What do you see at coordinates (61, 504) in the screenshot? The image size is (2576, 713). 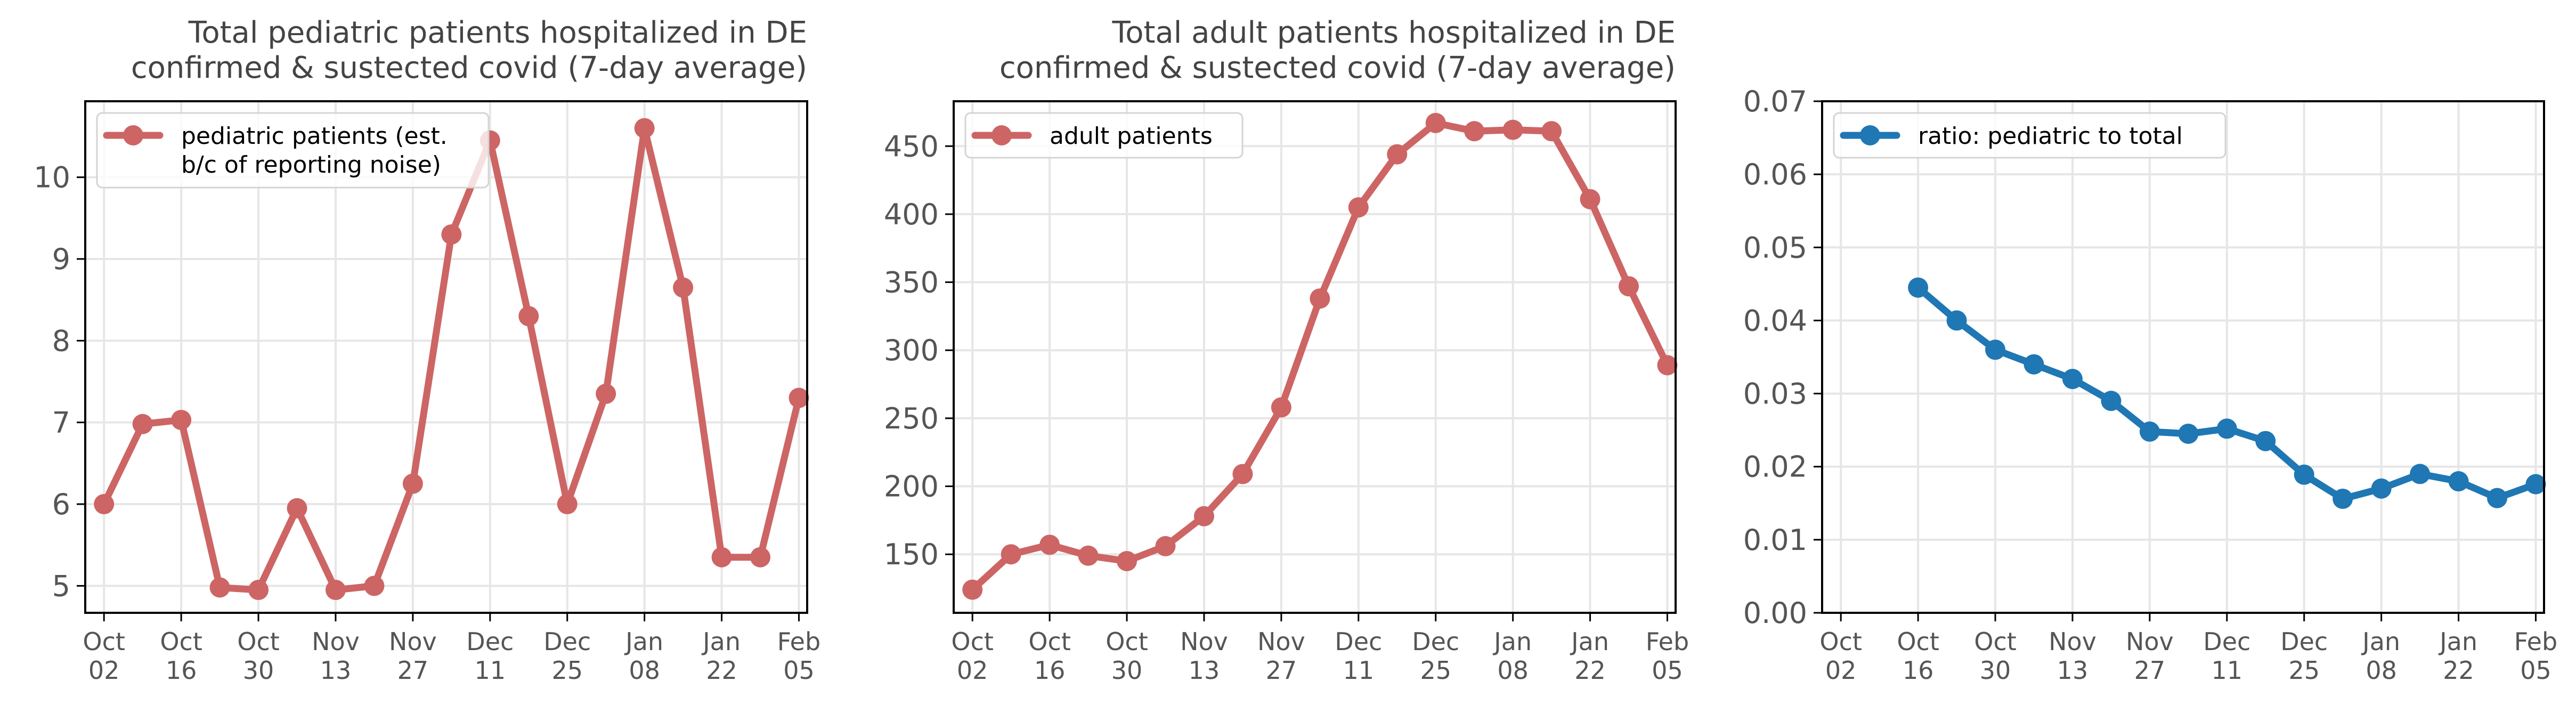 I see `y-tick-label: 6` at bounding box center [61, 504].